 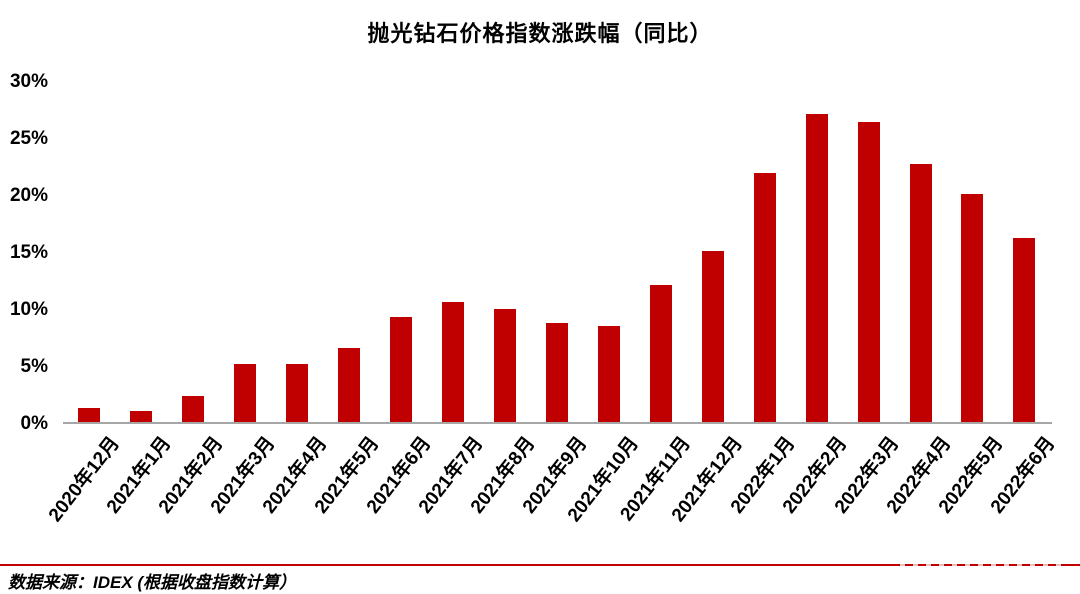 I want to click on chart-title: 抛光钻石价格指数涨跌幅（同比）, so click(x=540, y=33).